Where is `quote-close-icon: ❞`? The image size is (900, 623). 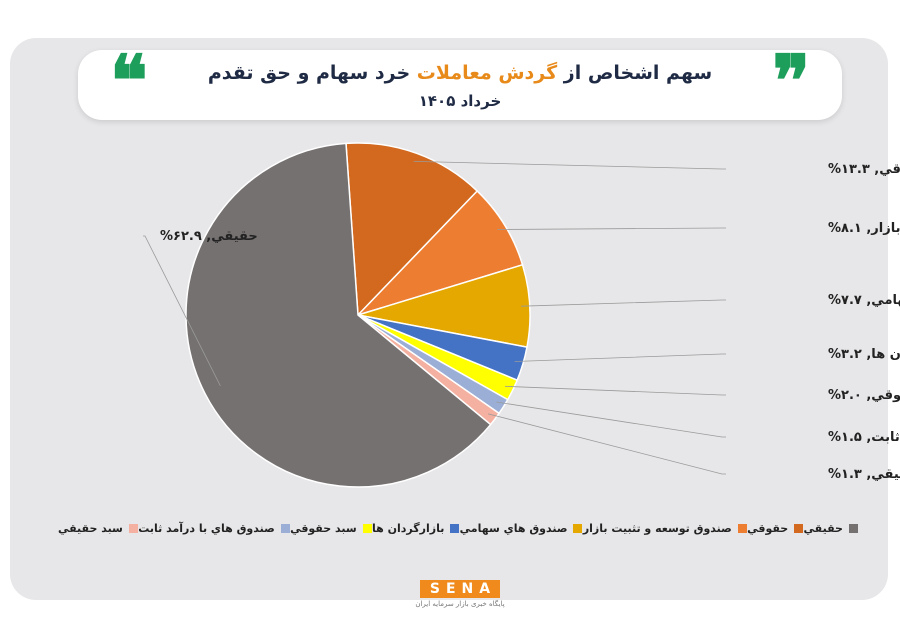
quote-close-icon: ❞ is located at coordinates (791, 80).